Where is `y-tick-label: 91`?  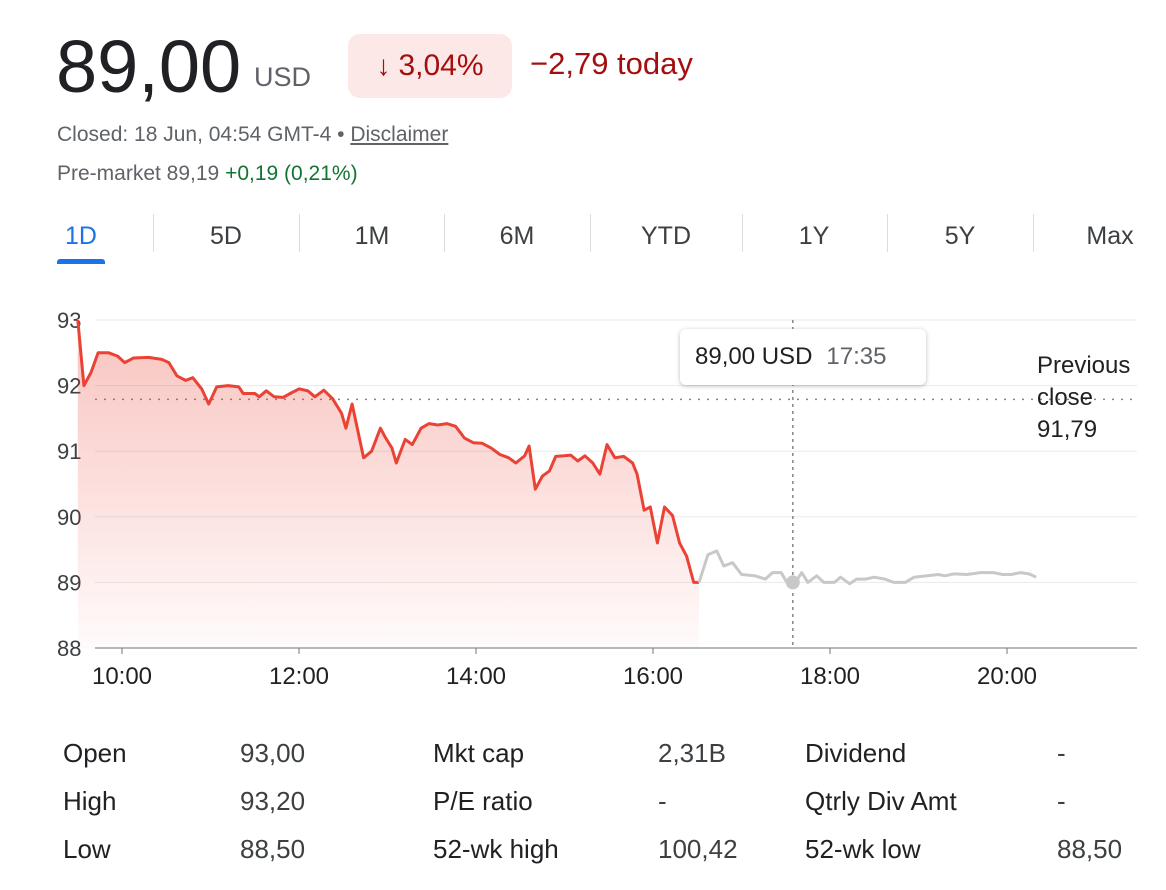
y-tick-label: 91 is located at coordinates (69, 451).